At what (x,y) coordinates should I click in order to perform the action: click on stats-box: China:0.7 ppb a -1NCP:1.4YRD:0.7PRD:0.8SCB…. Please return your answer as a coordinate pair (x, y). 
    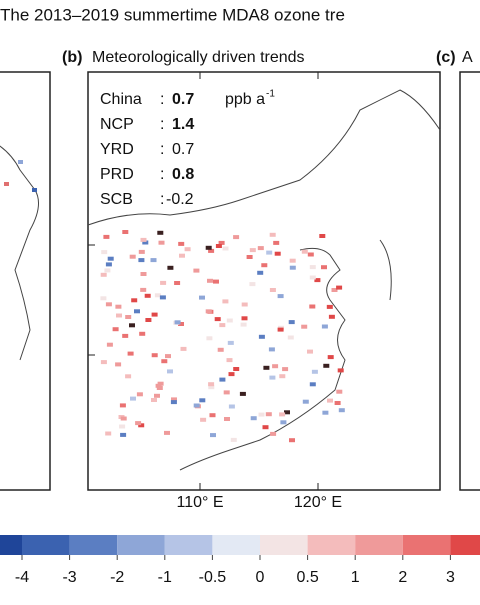
    Looking at the image, I should click on (187, 149).